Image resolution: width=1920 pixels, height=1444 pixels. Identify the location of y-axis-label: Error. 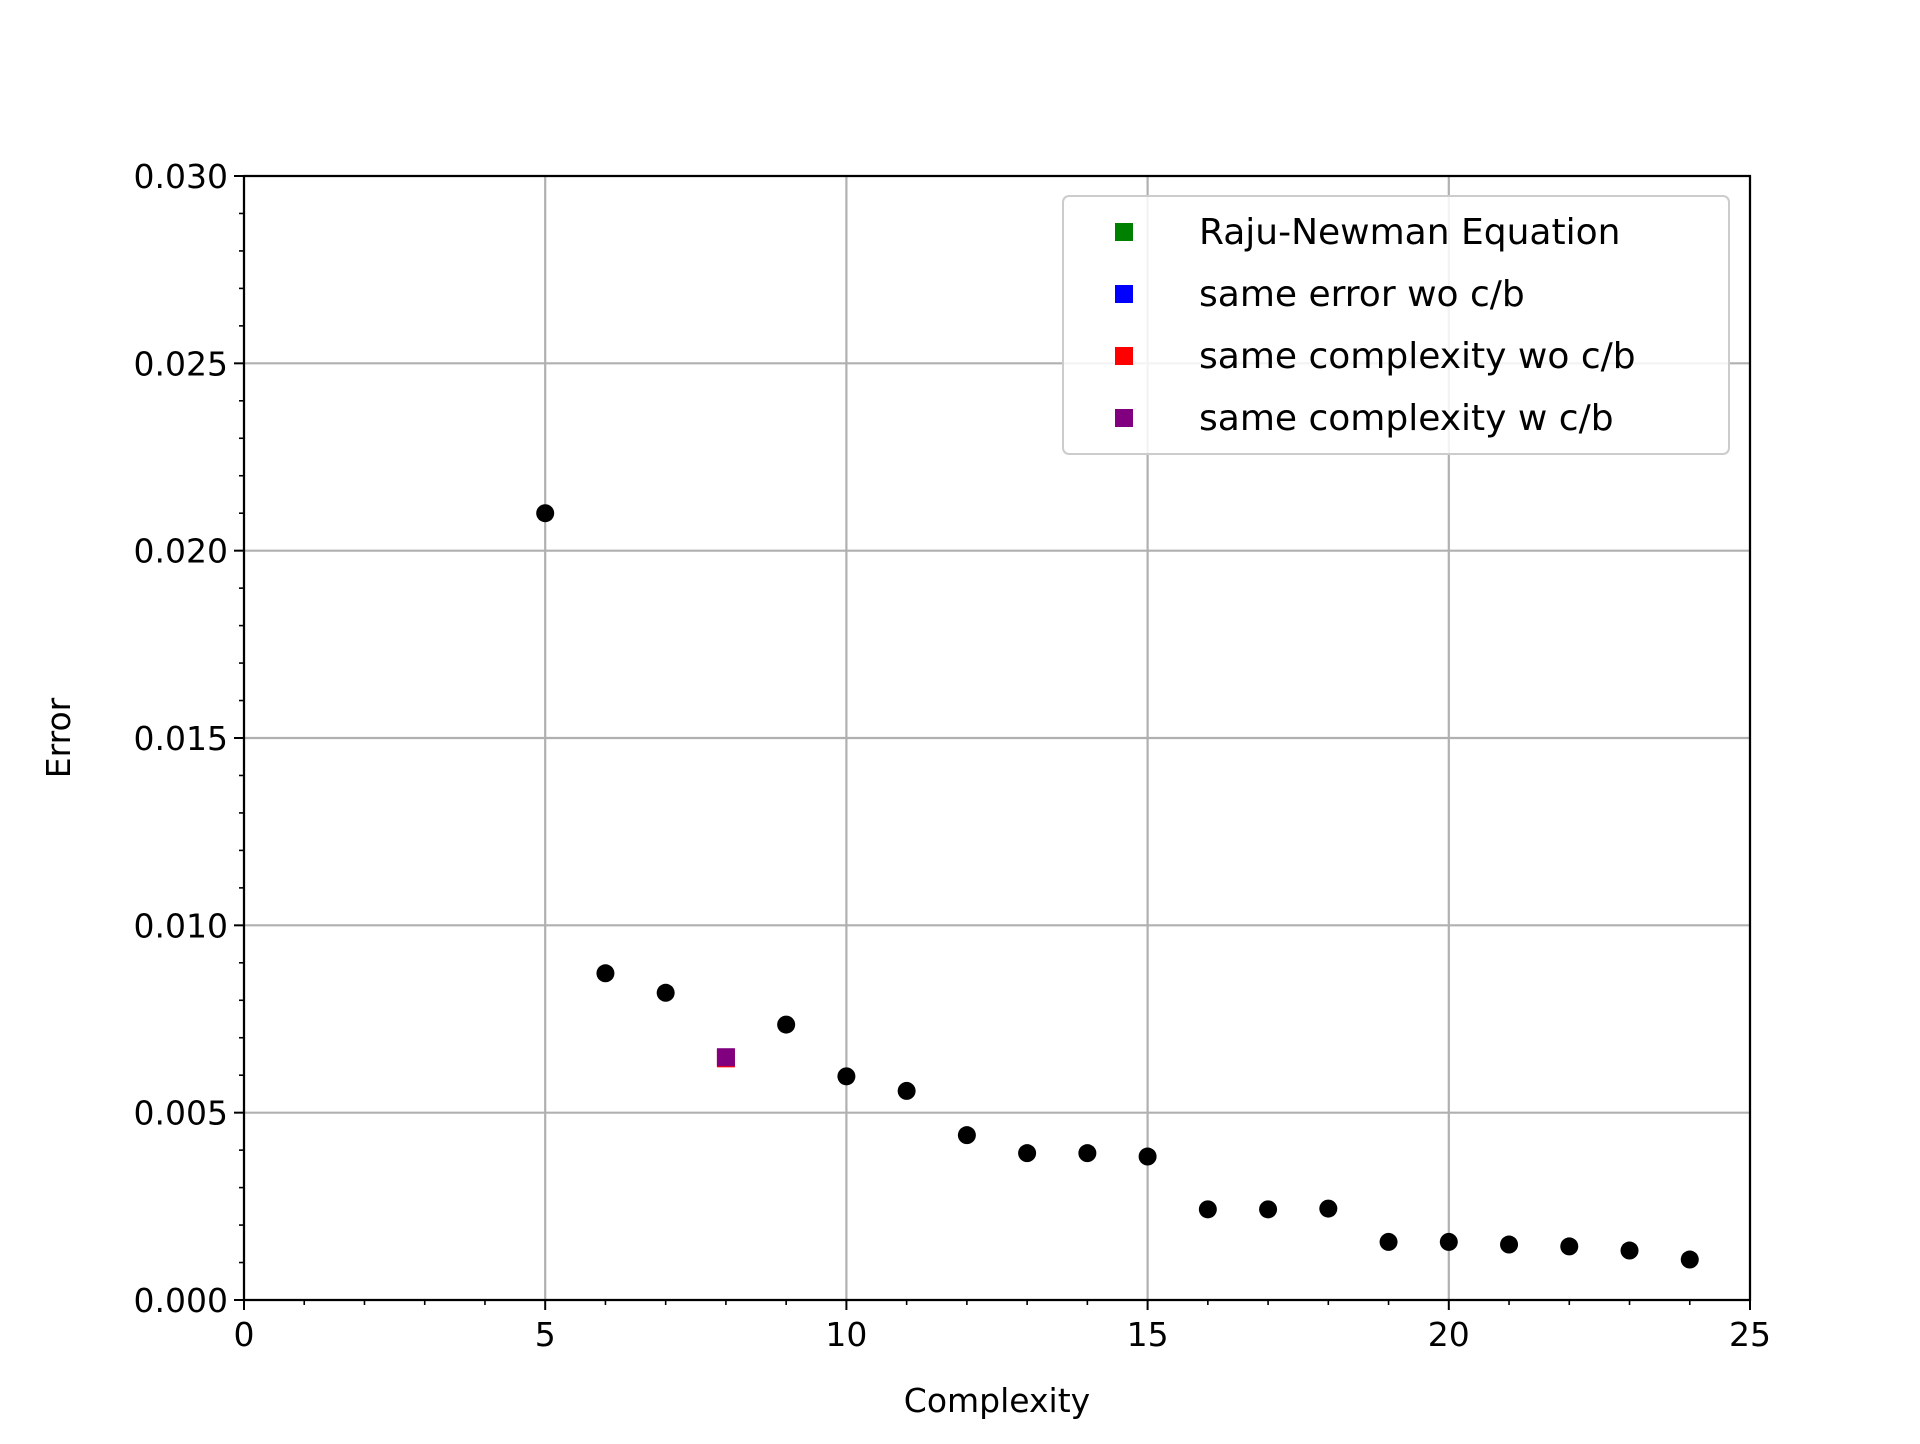
(58, 737).